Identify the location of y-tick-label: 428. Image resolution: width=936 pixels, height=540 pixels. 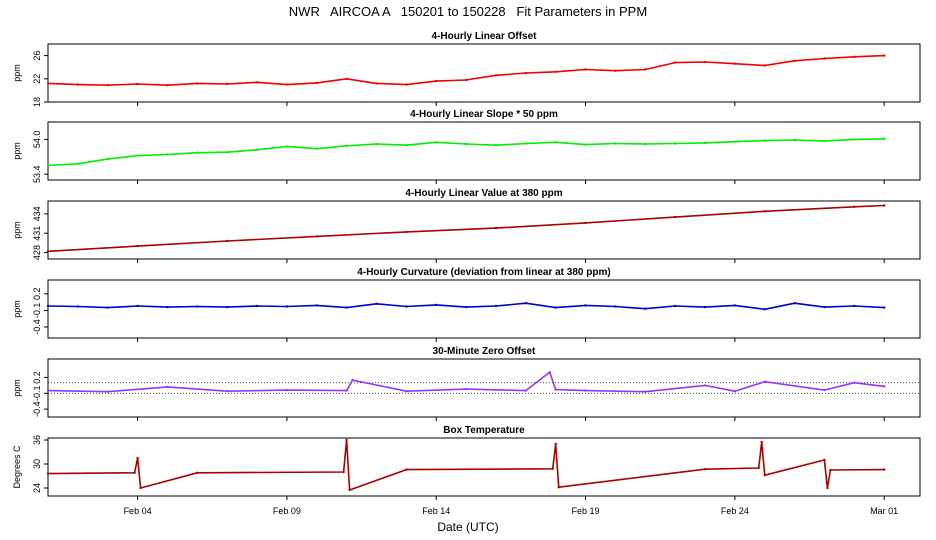
(37, 252).